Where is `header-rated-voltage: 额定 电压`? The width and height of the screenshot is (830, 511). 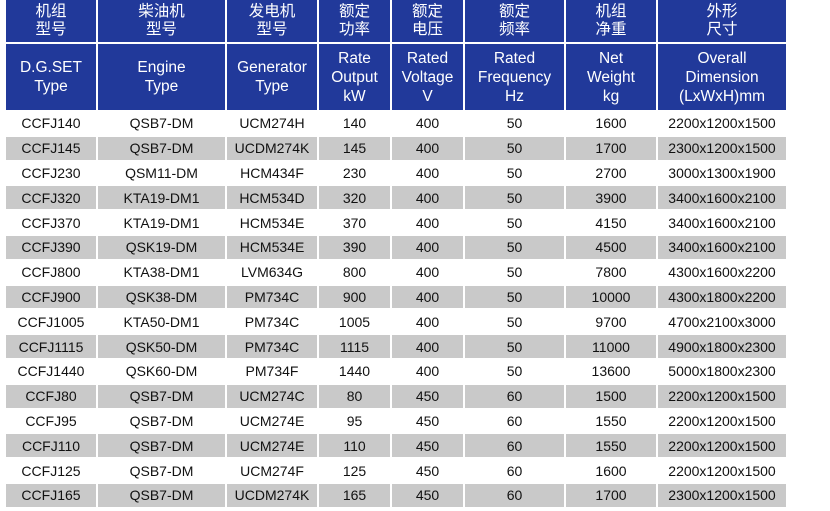 header-rated-voltage: 额定 电压 is located at coordinates (428, 22).